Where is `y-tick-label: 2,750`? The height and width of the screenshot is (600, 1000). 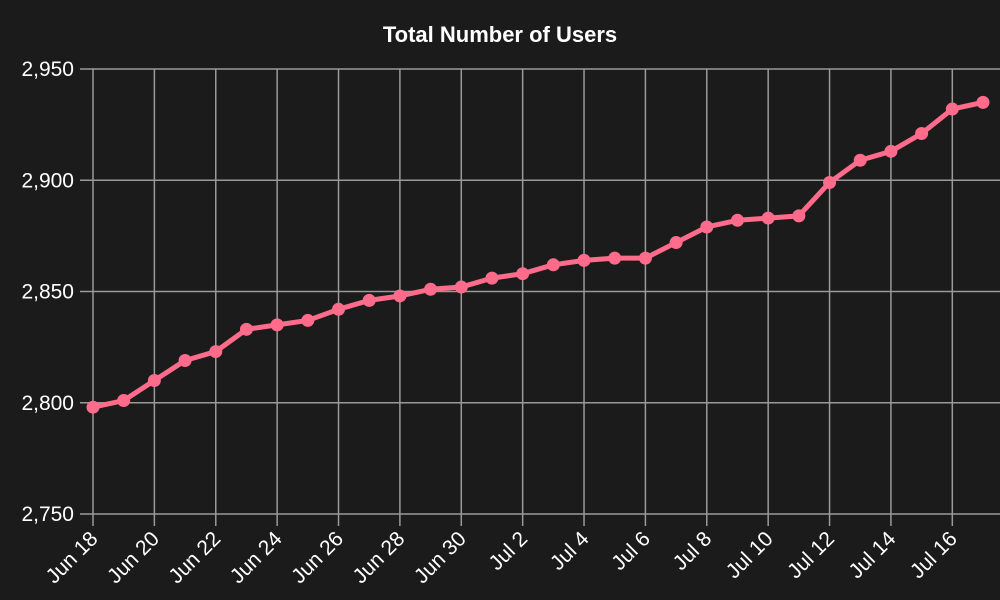
y-tick-label: 2,750 is located at coordinates (47, 514).